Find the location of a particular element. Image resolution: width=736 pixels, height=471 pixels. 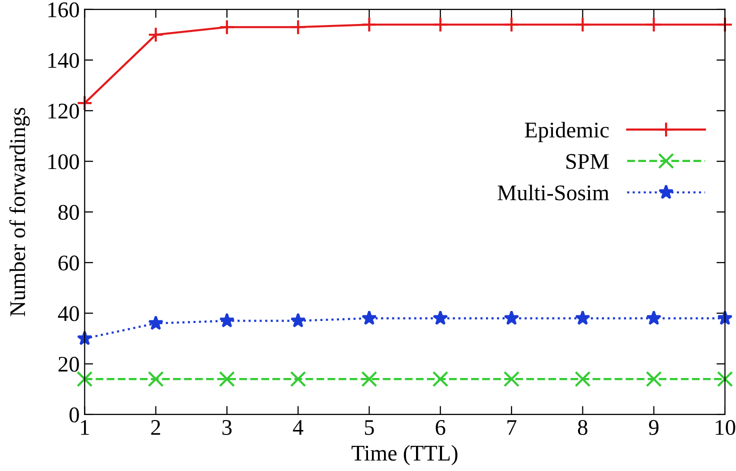

legend-label: SPM is located at coordinates (587, 161).